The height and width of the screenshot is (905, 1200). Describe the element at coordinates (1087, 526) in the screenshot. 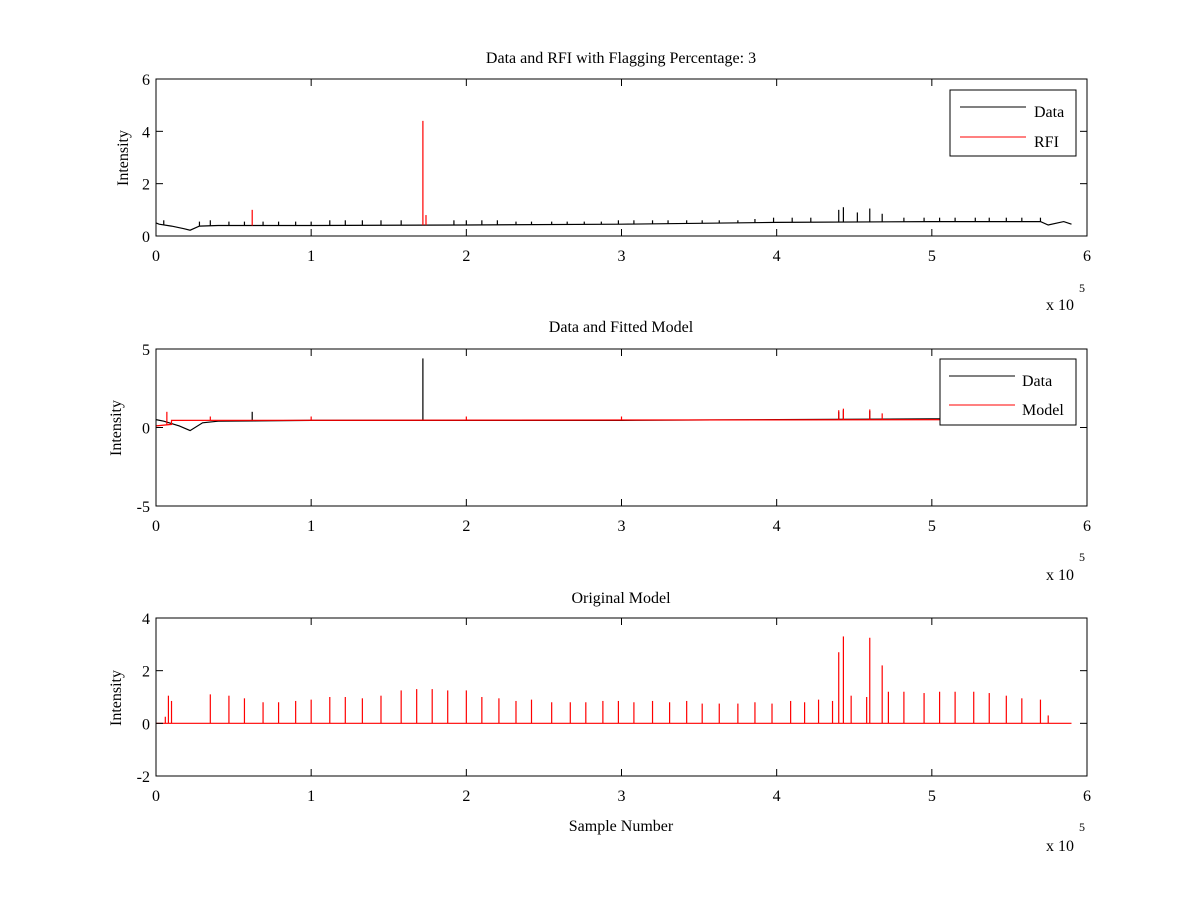

I see `panel-fitted-xtick-label: 6` at that location.